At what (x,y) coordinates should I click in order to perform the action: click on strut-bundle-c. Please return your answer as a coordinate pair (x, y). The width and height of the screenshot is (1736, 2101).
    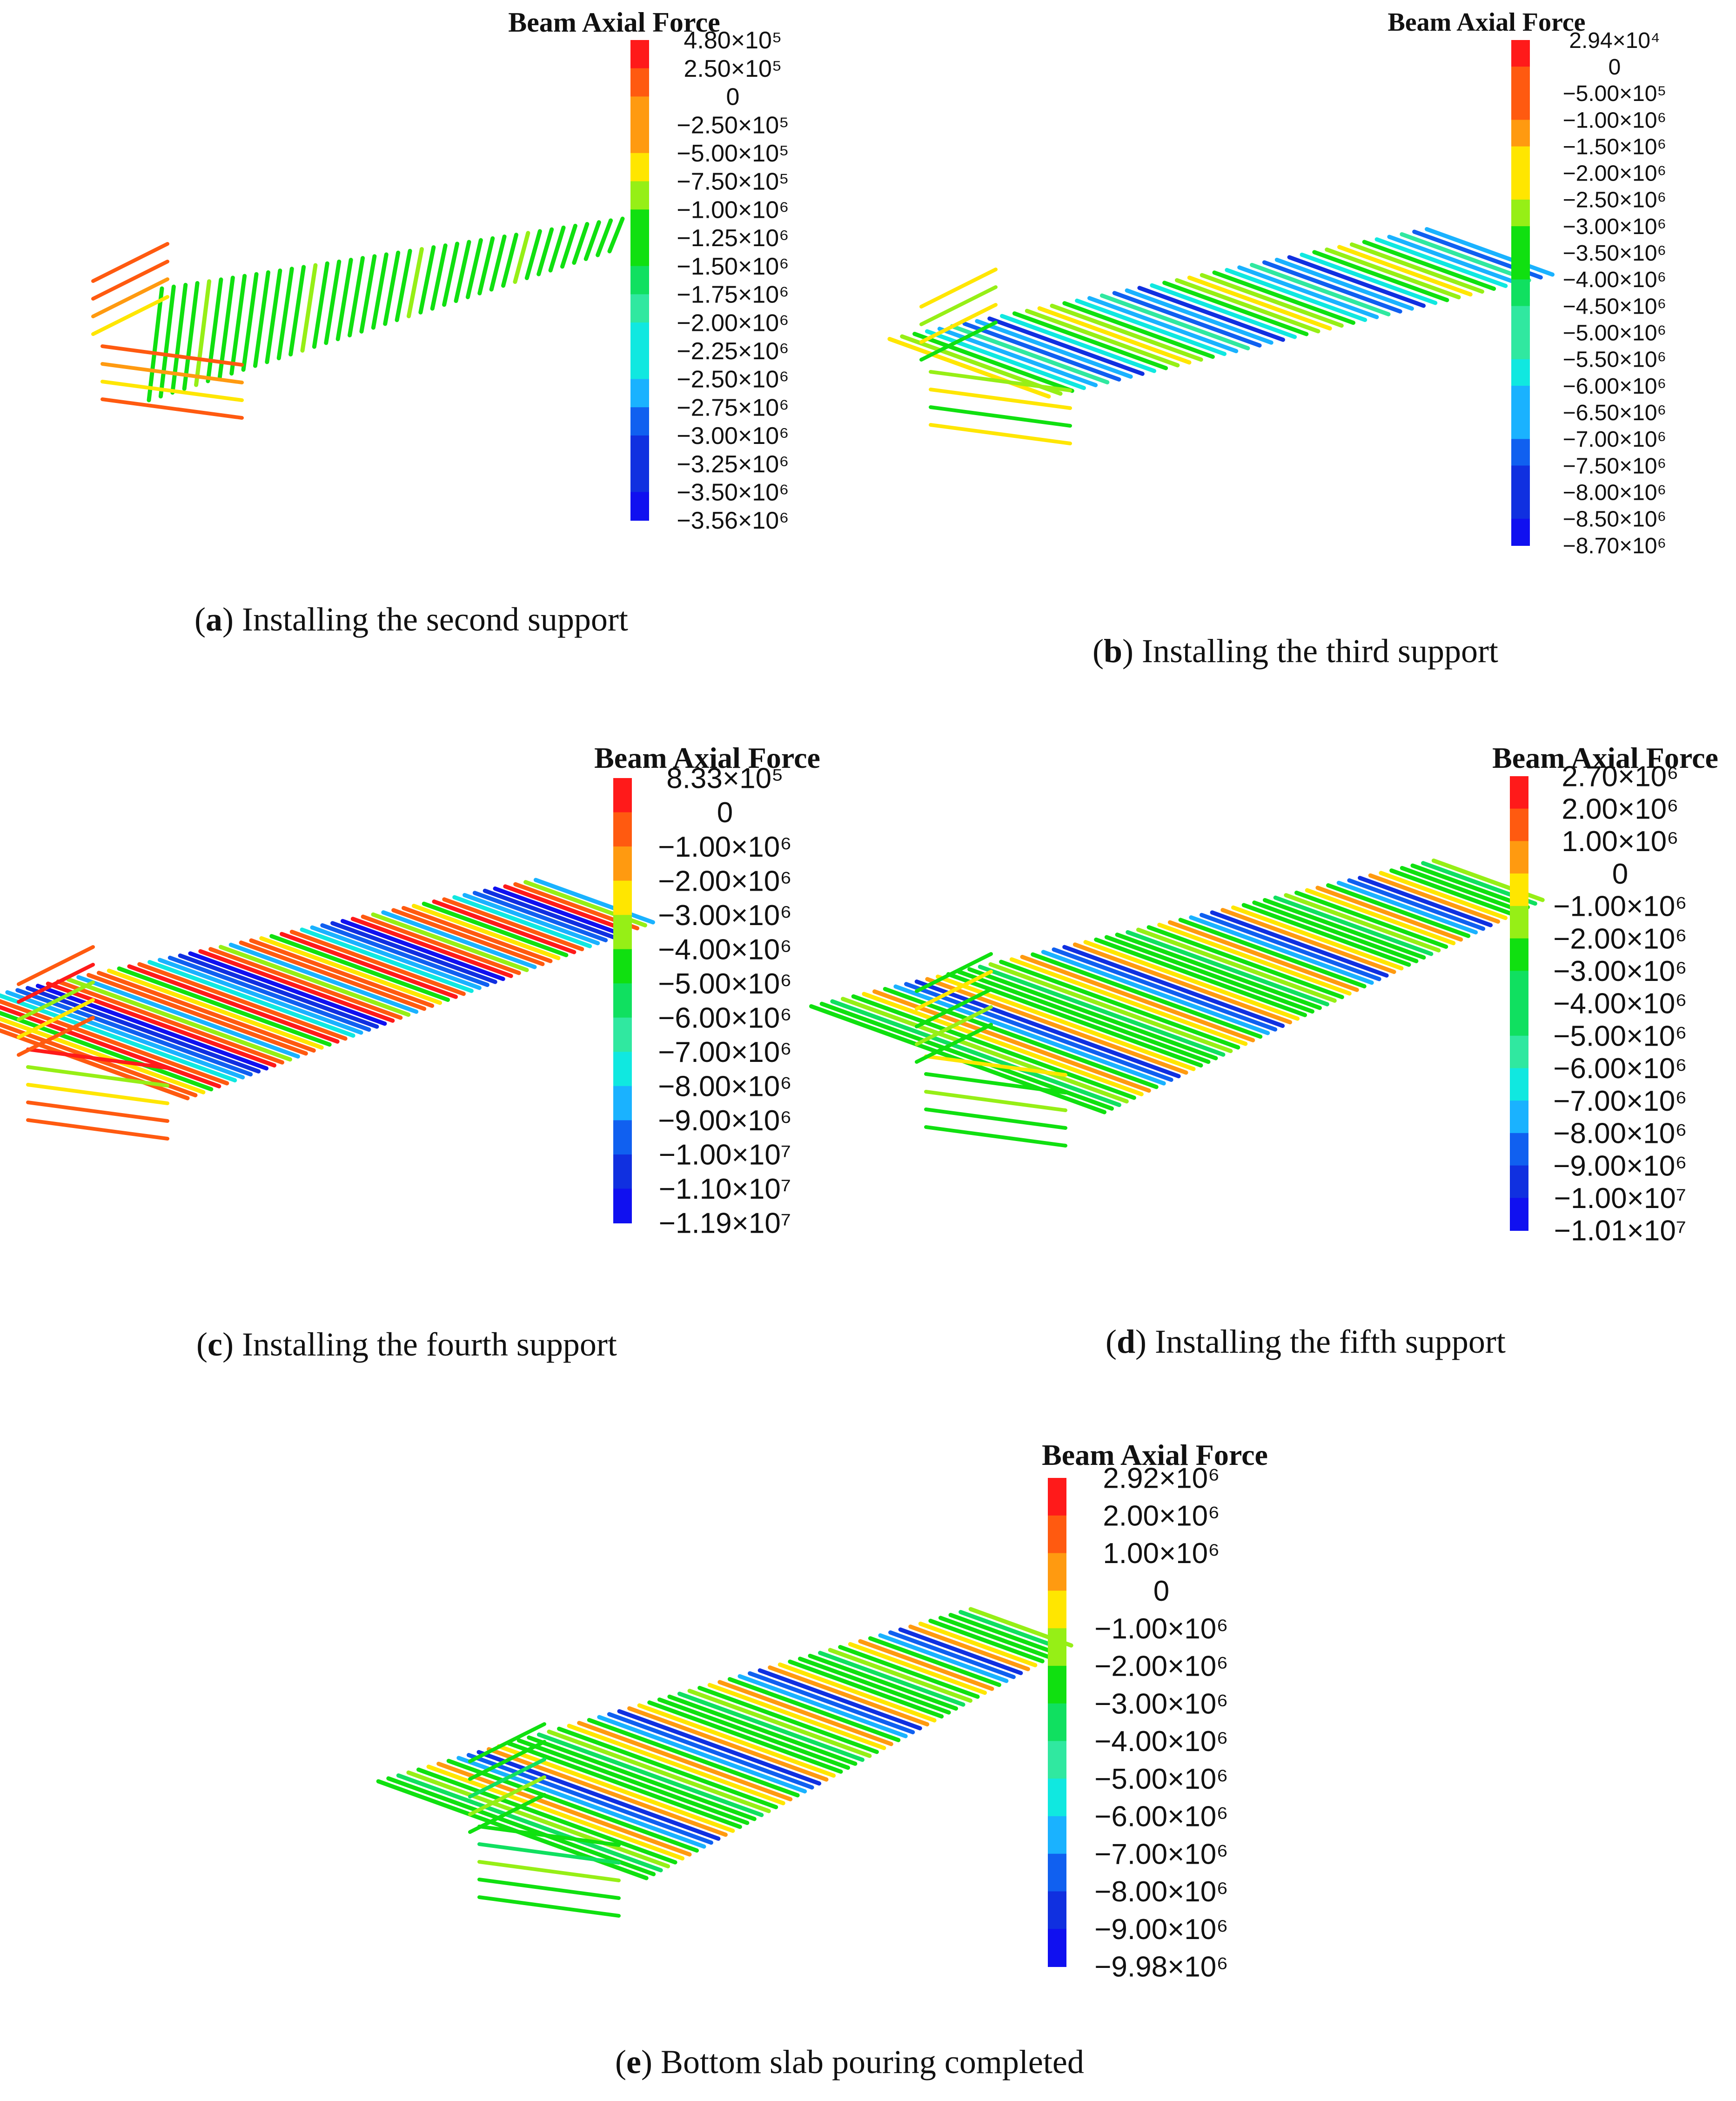
    Looking at the image, I should click on (328, 1010).